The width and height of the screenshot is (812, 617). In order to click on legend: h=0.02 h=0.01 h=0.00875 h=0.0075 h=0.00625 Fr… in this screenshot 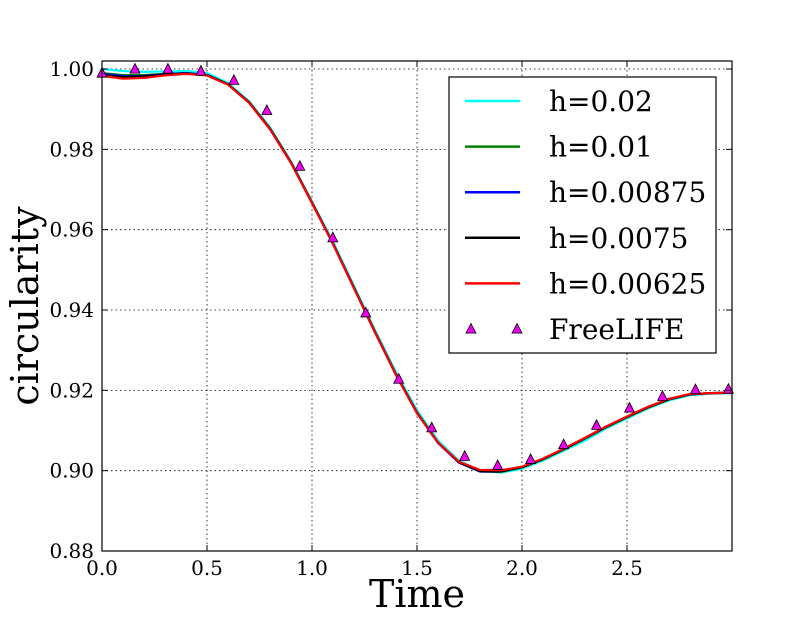, I will do `click(582, 215)`.